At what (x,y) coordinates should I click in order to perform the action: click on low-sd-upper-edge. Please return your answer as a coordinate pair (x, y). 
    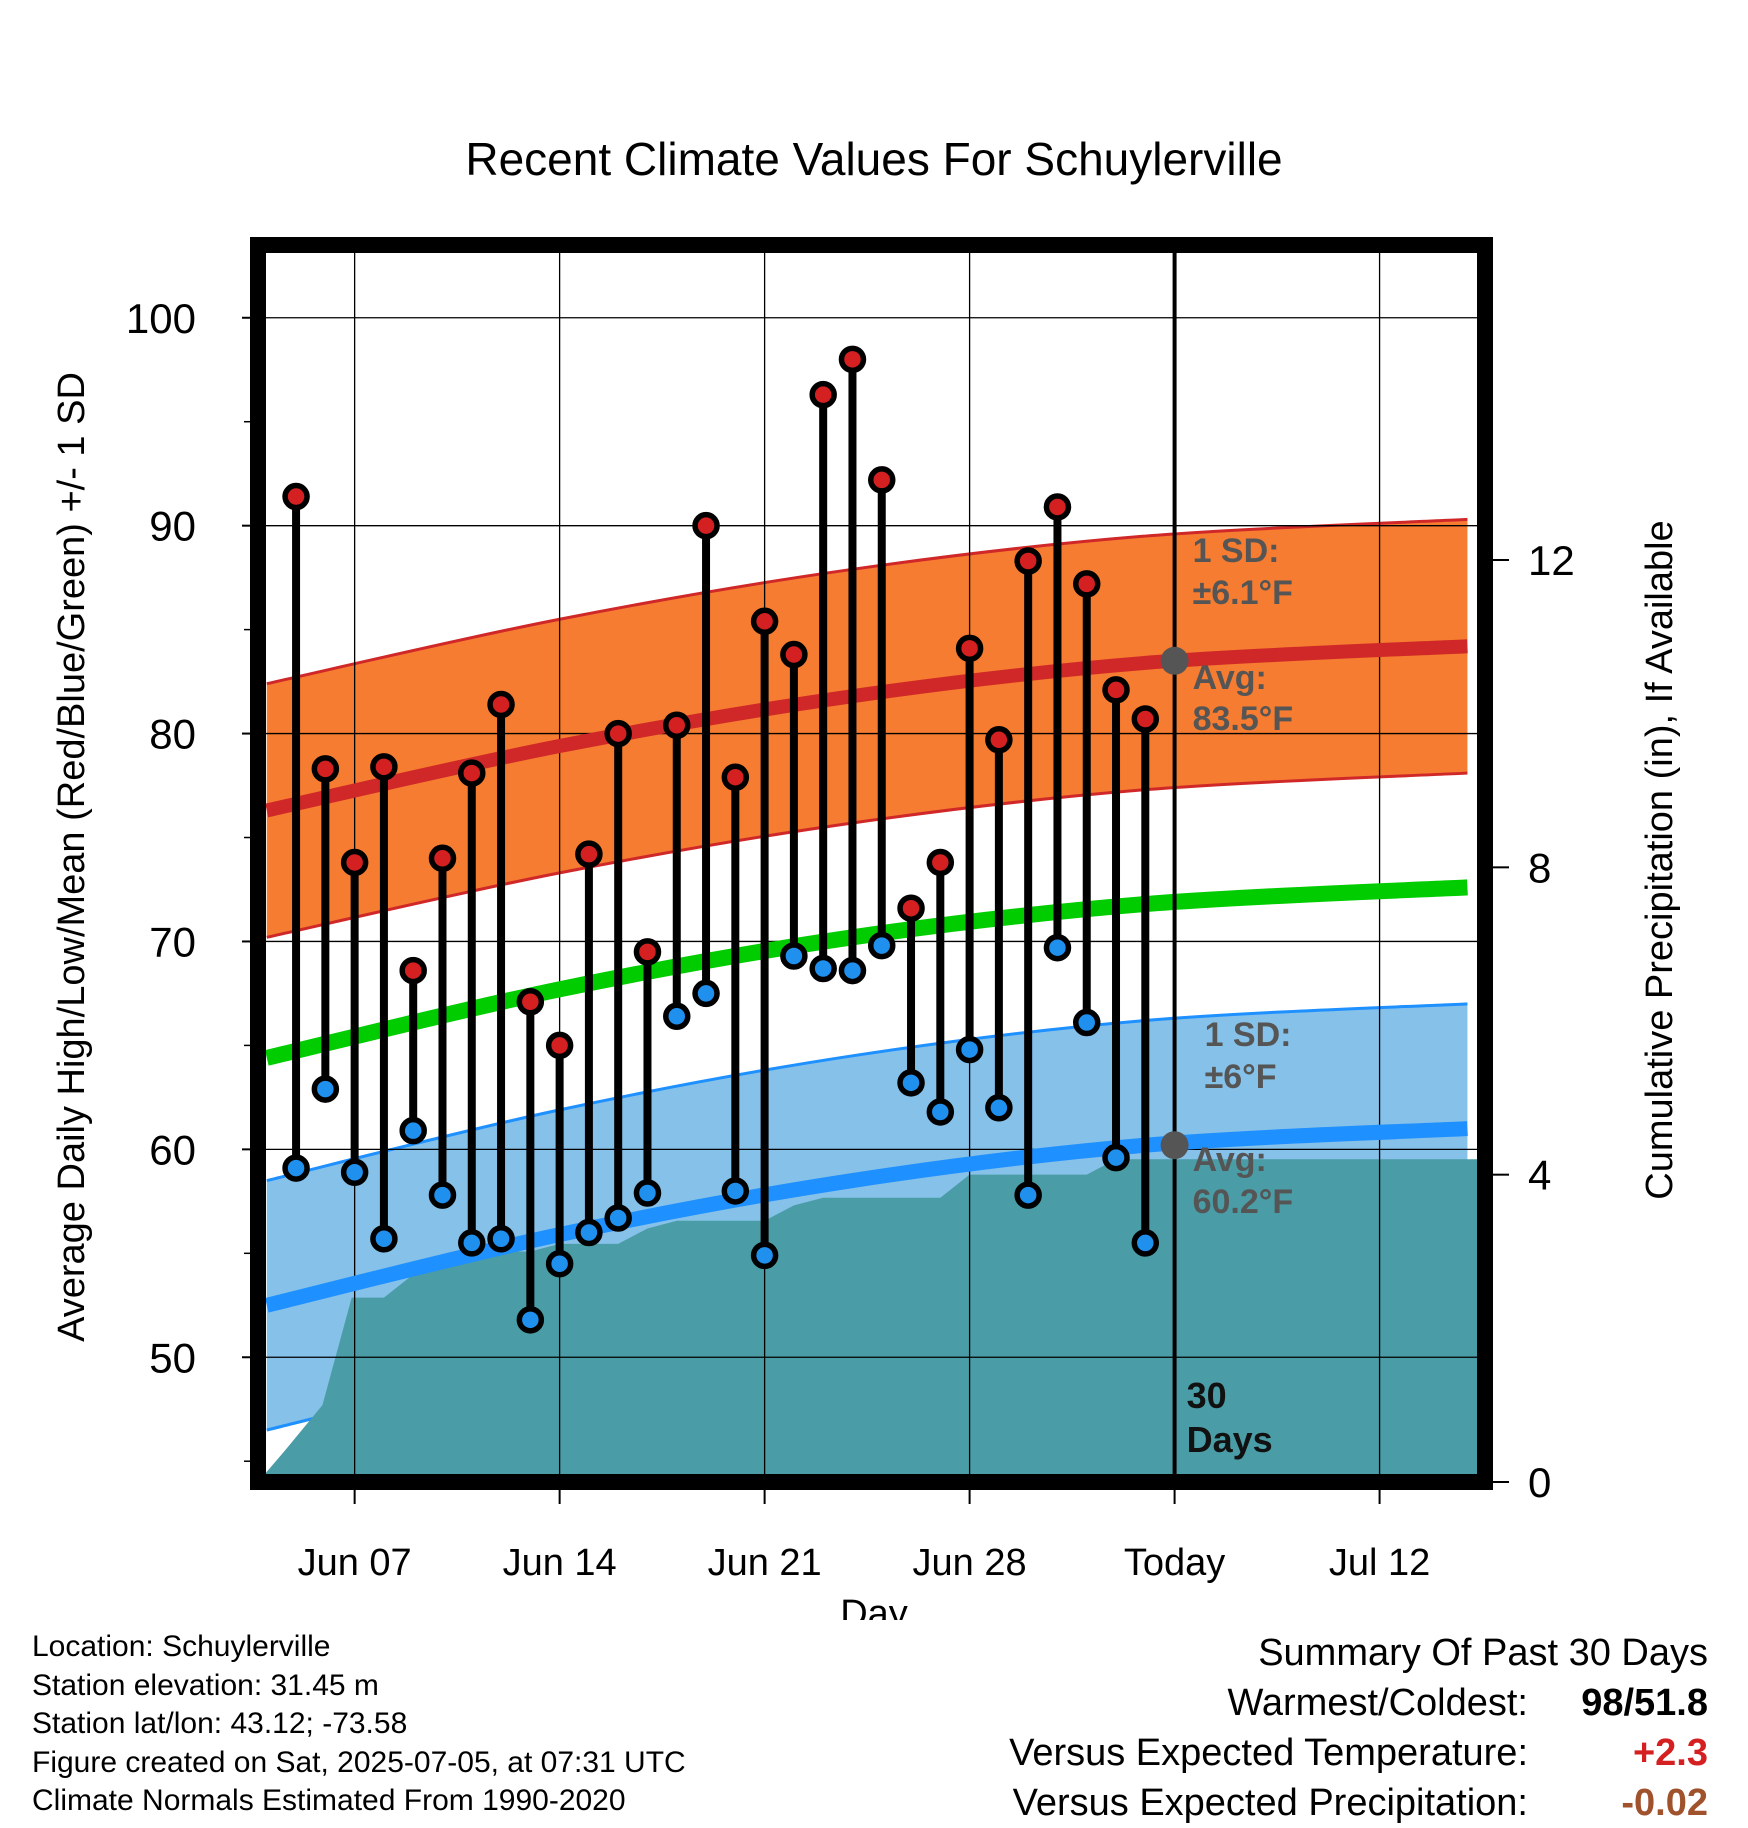
    Looking at the image, I should click on (867, 1092).